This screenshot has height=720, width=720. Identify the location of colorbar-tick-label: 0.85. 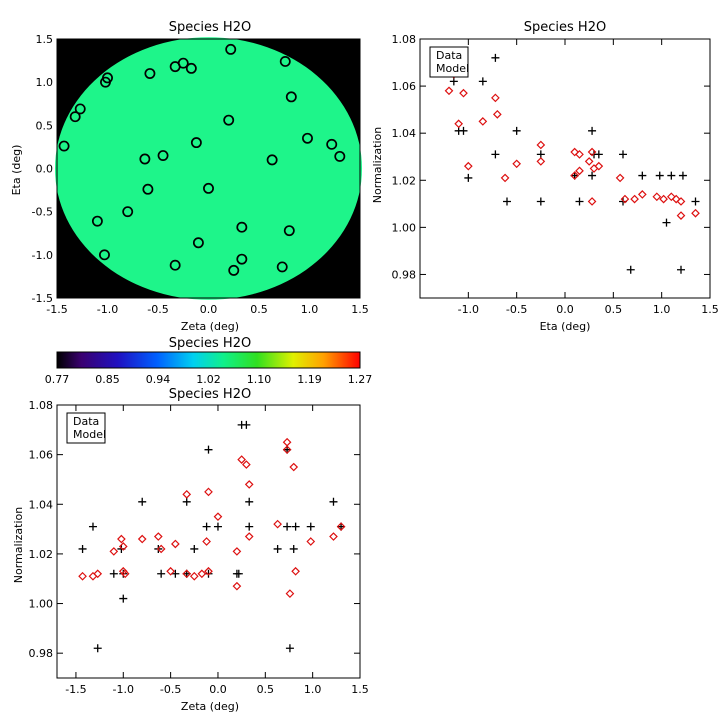
(107, 379).